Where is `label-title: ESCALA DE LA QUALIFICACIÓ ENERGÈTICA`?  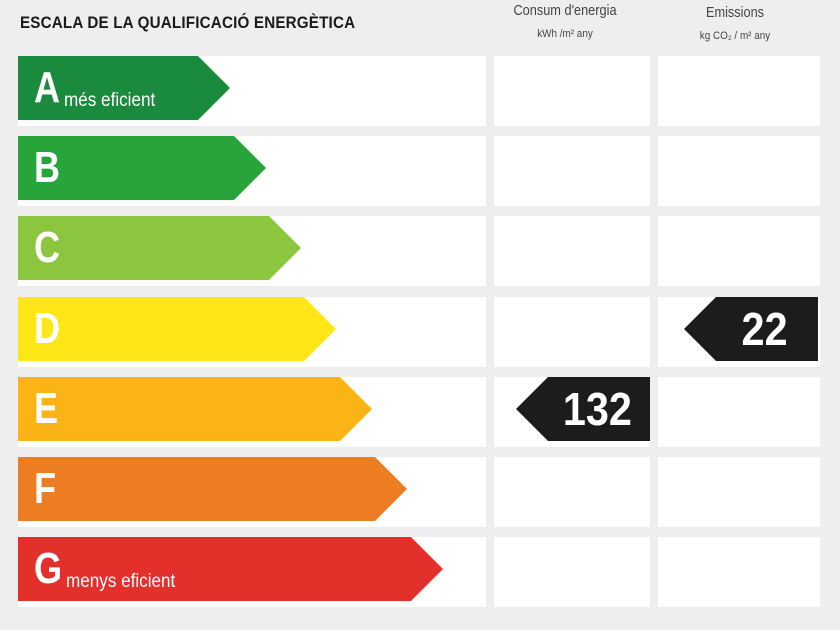
label-title: ESCALA DE LA QUALIFICACIÓ ENERGÈTICA is located at coordinates (188, 23).